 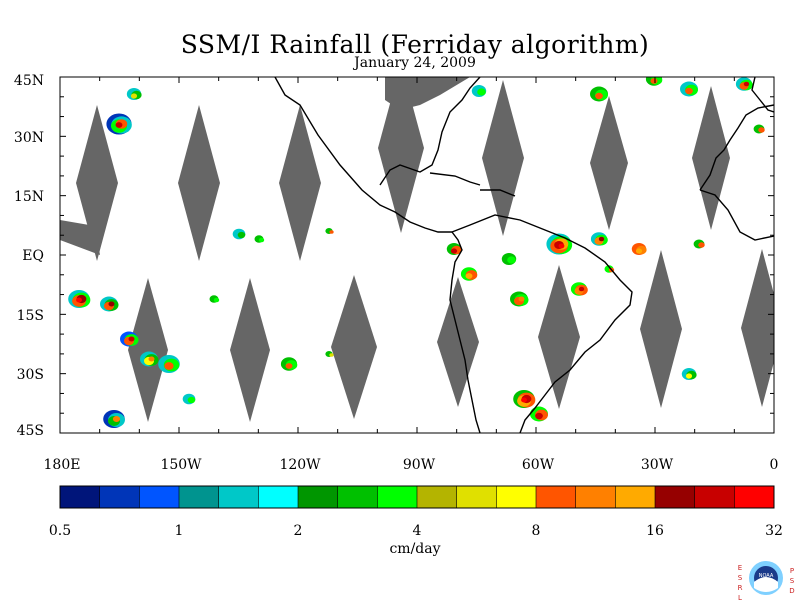 What do you see at coordinates (657, 465) in the screenshot?
I see `lon-label-30w: 30W` at bounding box center [657, 465].